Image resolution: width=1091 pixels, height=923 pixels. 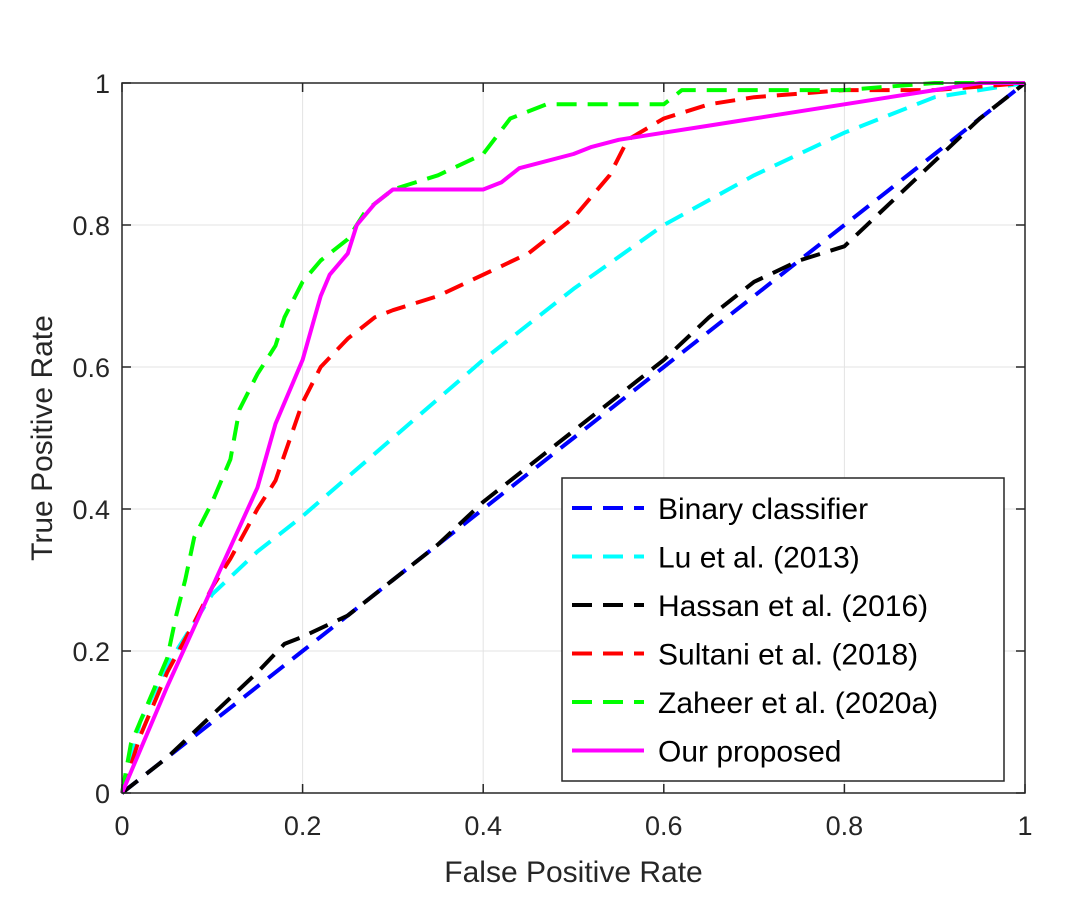 I want to click on x-tick-label: 0.4, so click(x=483, y=826).